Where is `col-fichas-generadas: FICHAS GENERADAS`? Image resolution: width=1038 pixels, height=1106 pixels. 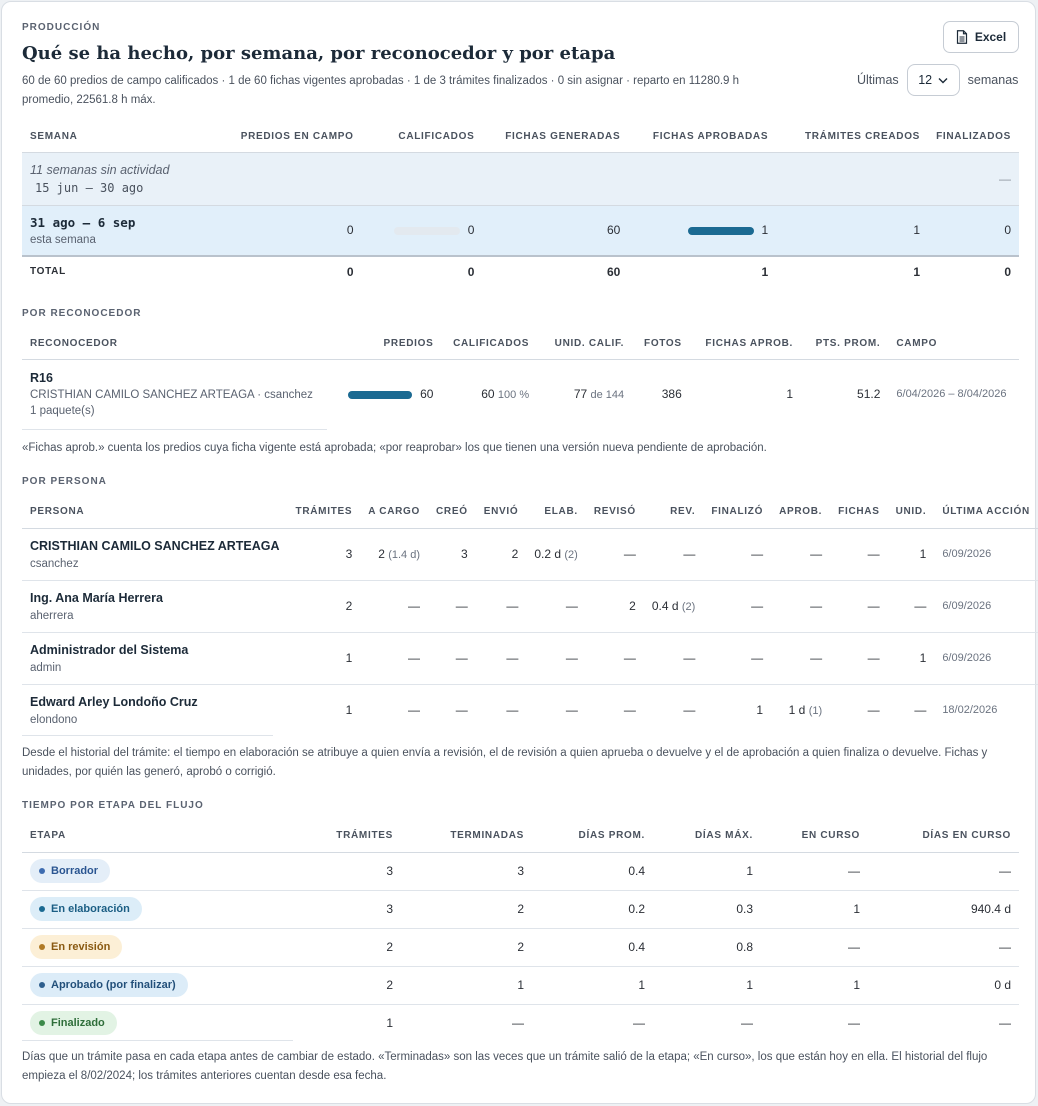
col-fichas-generadas: FICHAS GENERADAS is located at coordinates (563, 137).